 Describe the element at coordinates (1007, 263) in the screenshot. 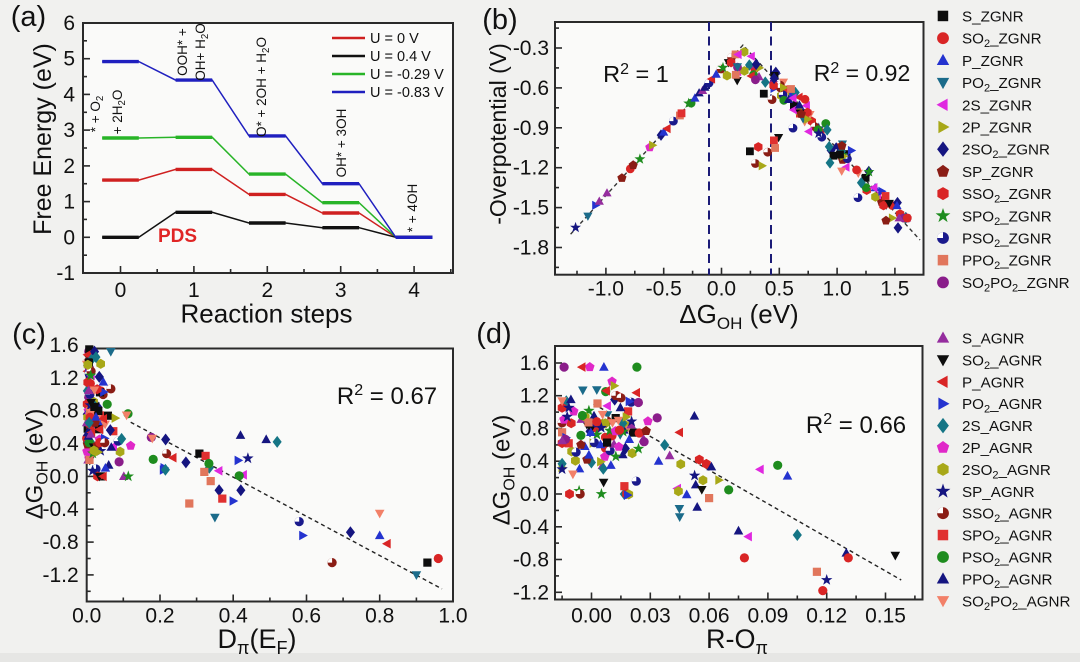

I see `svg-text: PPO2_ZGNR` at that location.